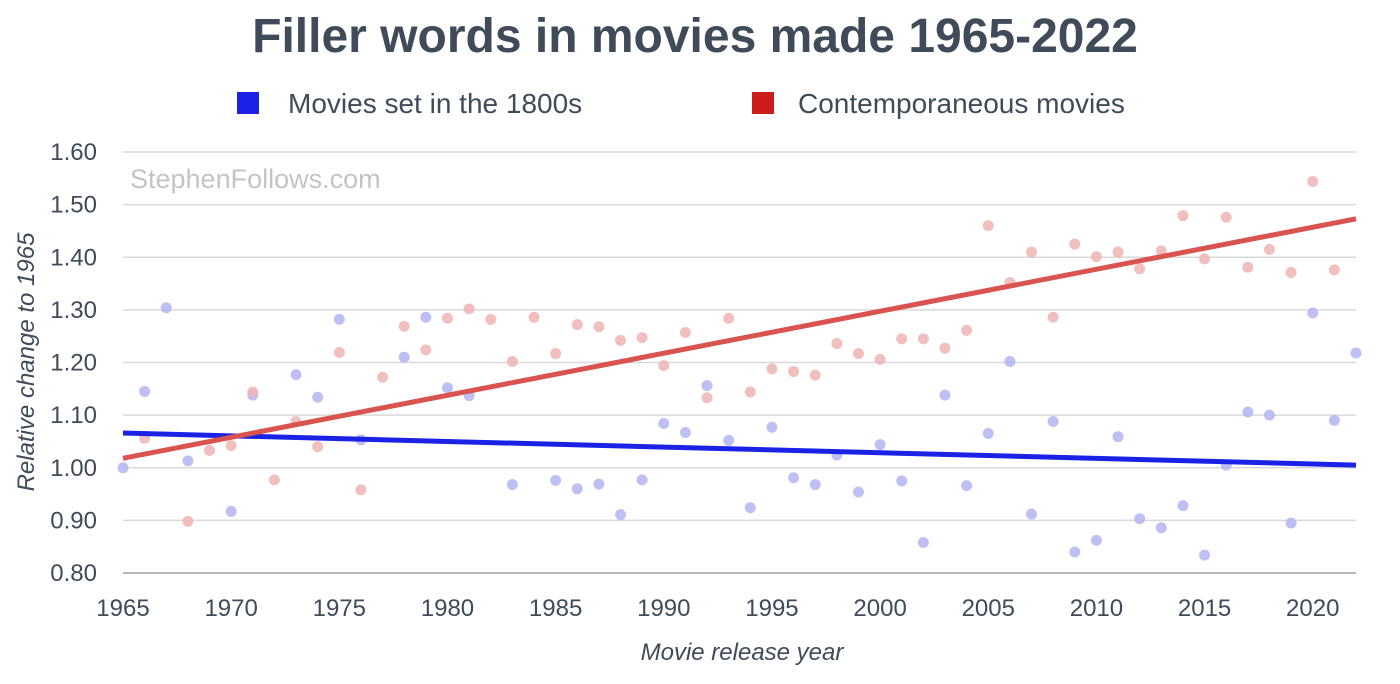  What do you see at coordinates (73, 415) in the screenshot?
I see `y-tick-label: 1.10` at bounding box center [73, 415].